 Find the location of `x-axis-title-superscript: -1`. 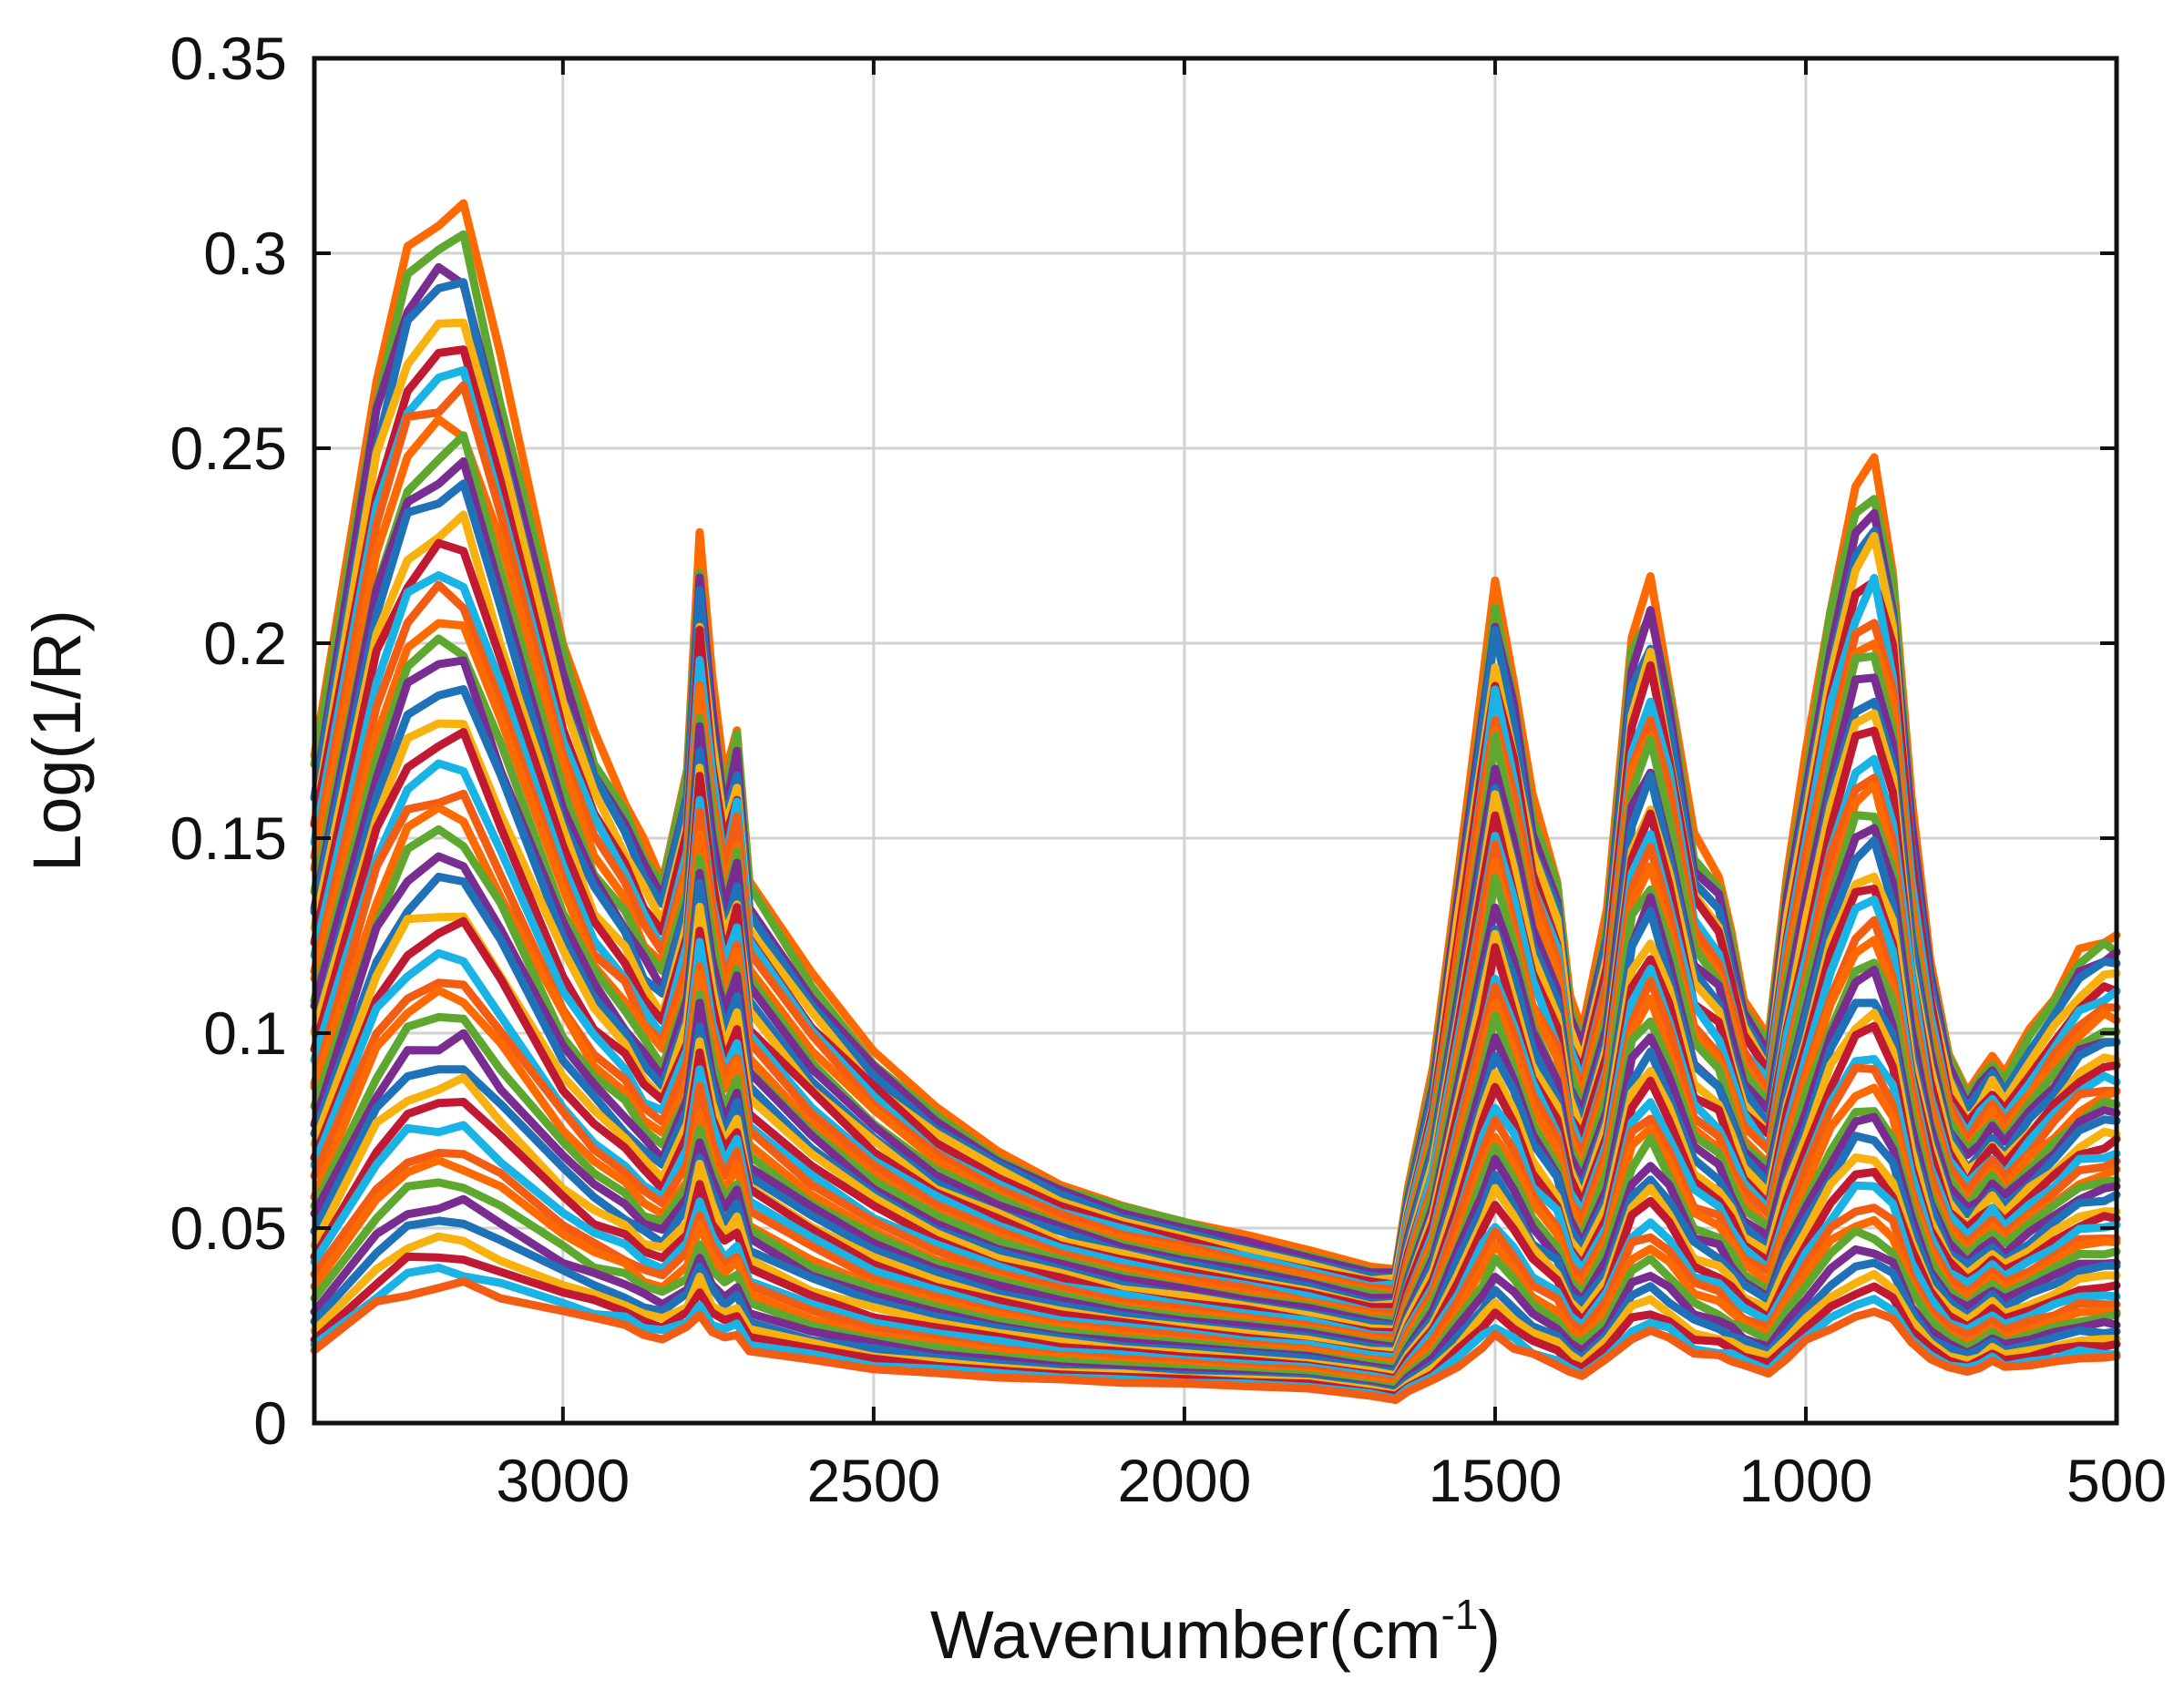

x-axis-title-superscript: -1 is located at coordinates (1460, 1614).